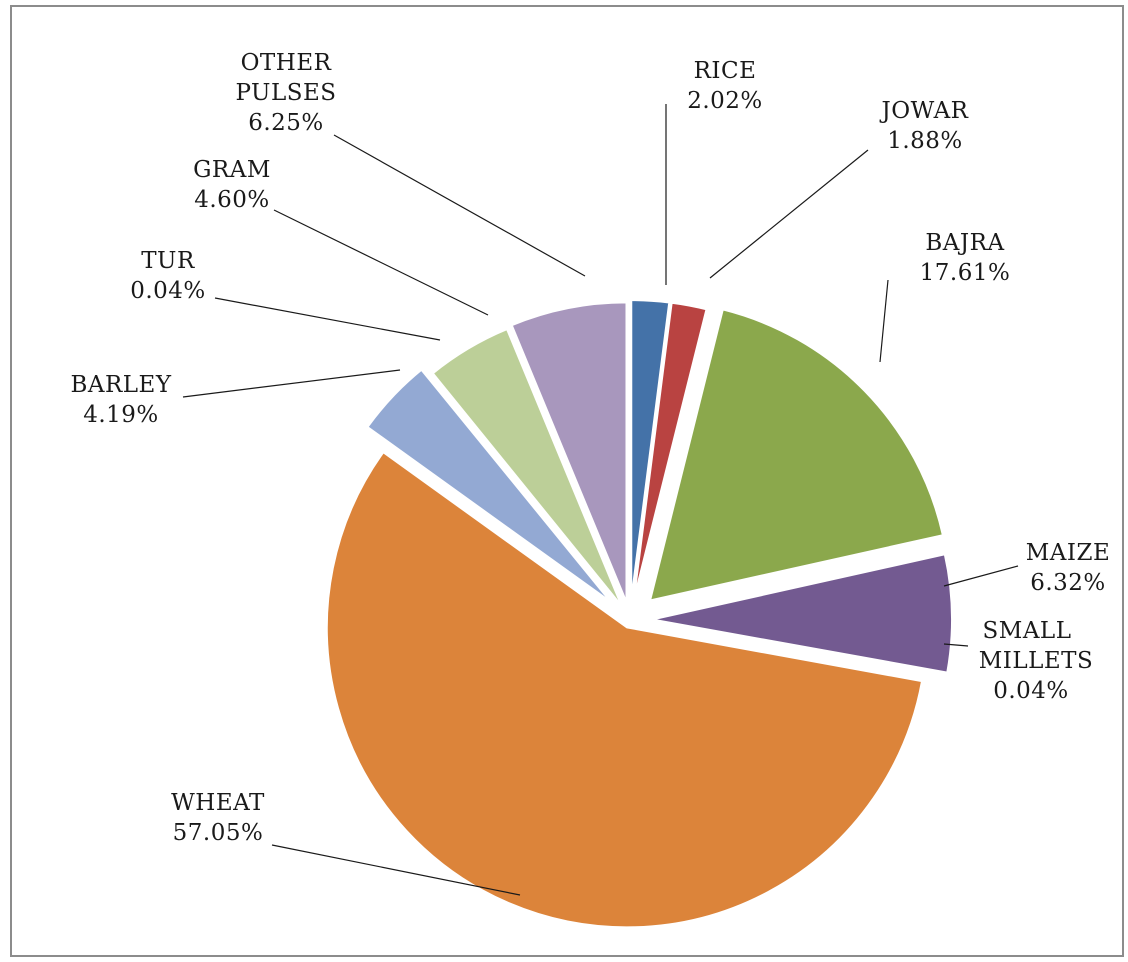 This screenshot has height=962, width=1128. I want to click on leader-line-barley, so click(291, 383).